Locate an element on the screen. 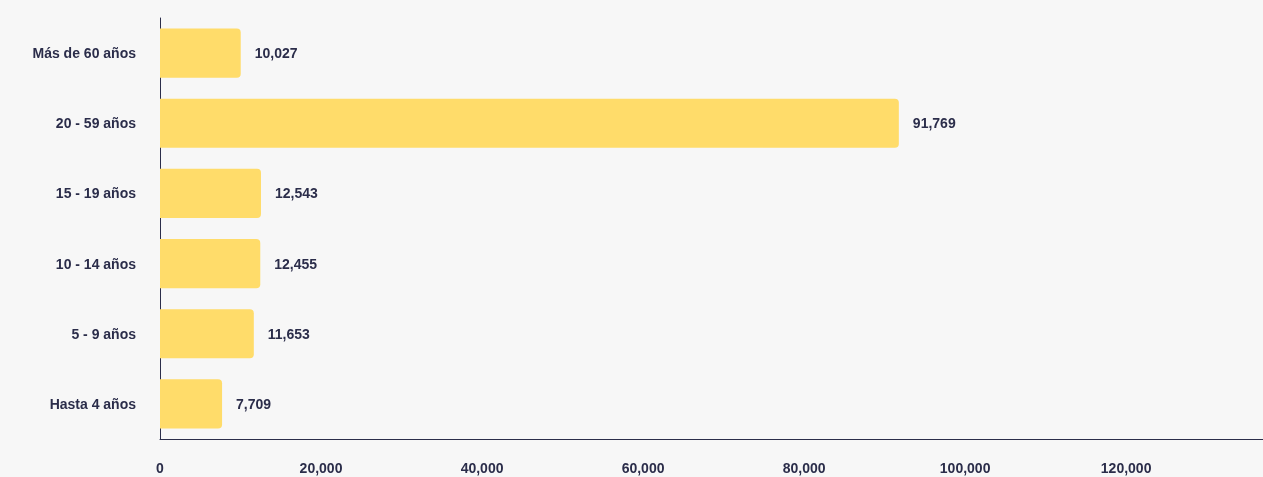 Image resolution: width=1263 pixels, height=477 pixels. y-tick-label: 20 - 59 años is located at coordinates (96, 123).